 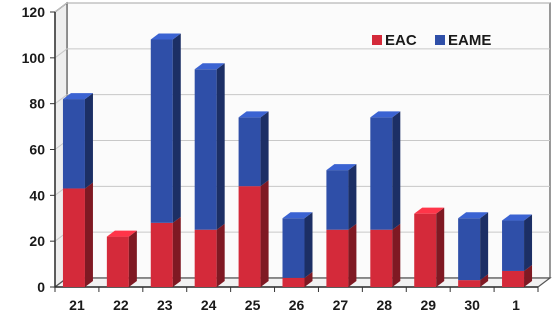 I want to click on x-tick-labels: 21 22 23 24 25 26 27 28 29 30 1, so click(x=296, y=300).